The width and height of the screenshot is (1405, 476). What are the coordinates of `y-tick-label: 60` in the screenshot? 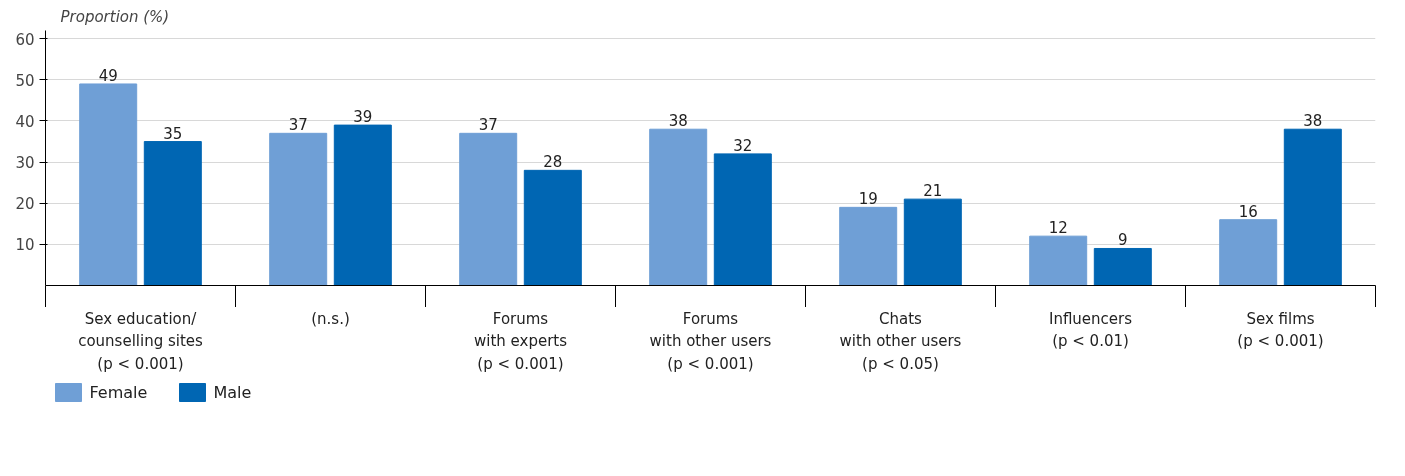 It's located at (25, 39).